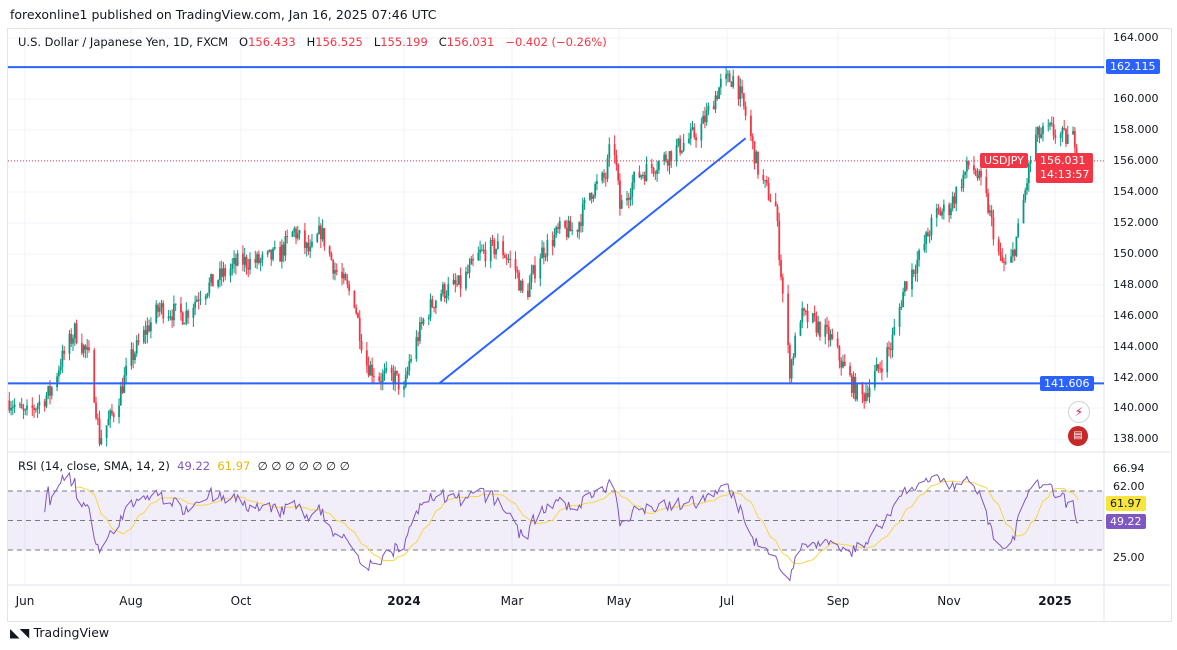 This screenshot has width=1177, height=650. I want to click on price-axis-label: 158.000, so click(1136, 129).